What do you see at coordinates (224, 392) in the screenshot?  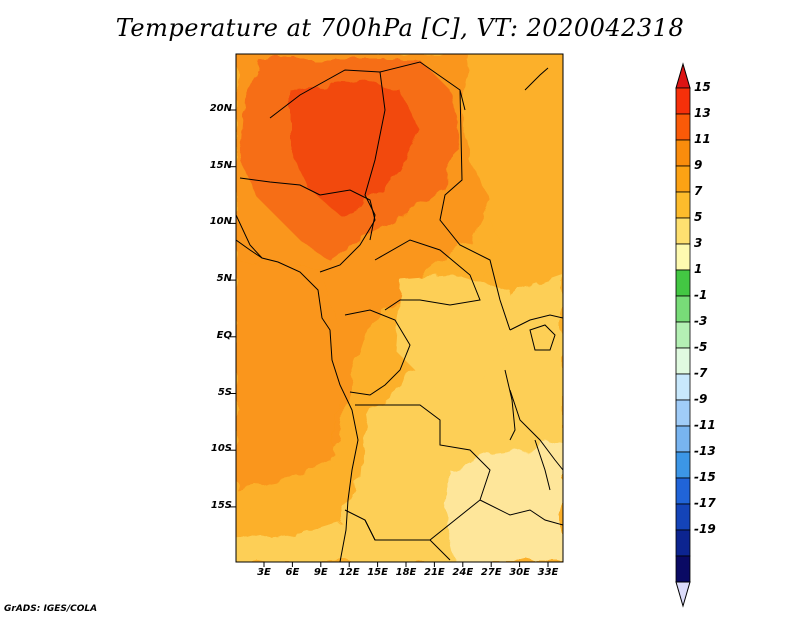 I see `lat-label-5: 5S` at bounding box center [224, 392].